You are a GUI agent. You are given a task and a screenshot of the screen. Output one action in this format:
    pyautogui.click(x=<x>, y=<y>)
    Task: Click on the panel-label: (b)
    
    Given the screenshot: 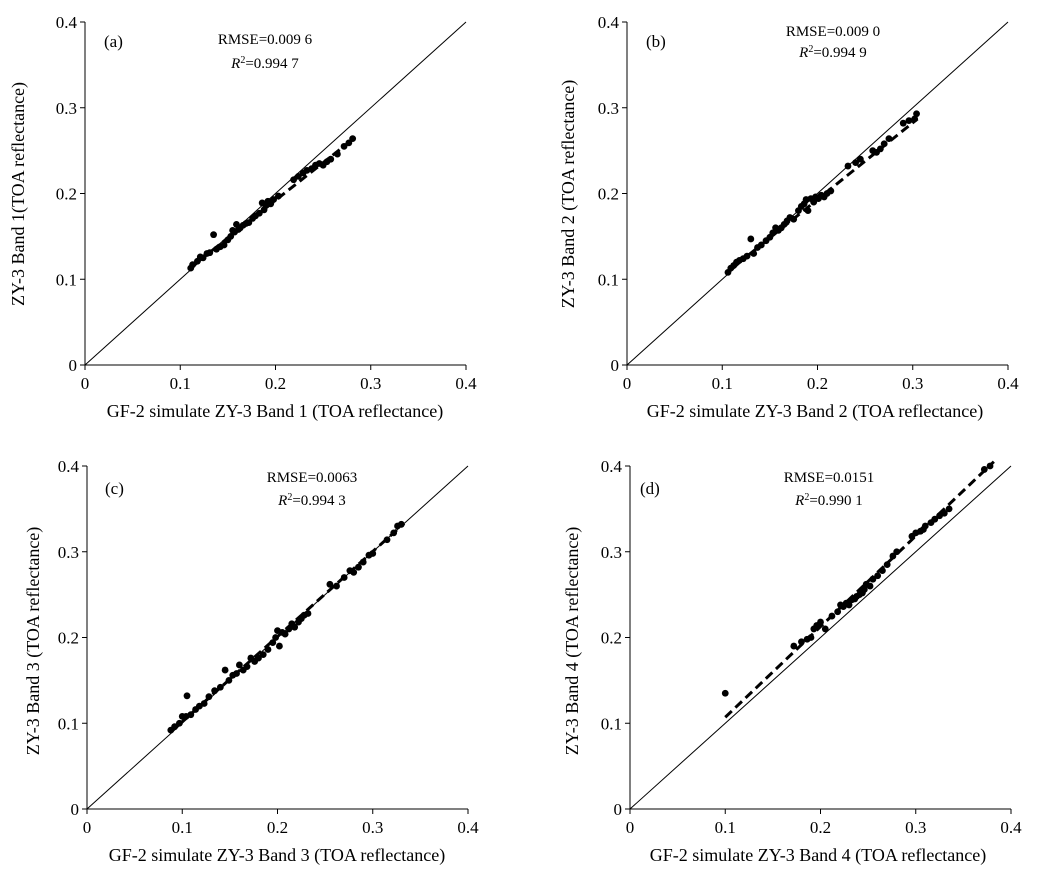 What is the action you would take?
    pyautogui.click(x=656, y=41)
    